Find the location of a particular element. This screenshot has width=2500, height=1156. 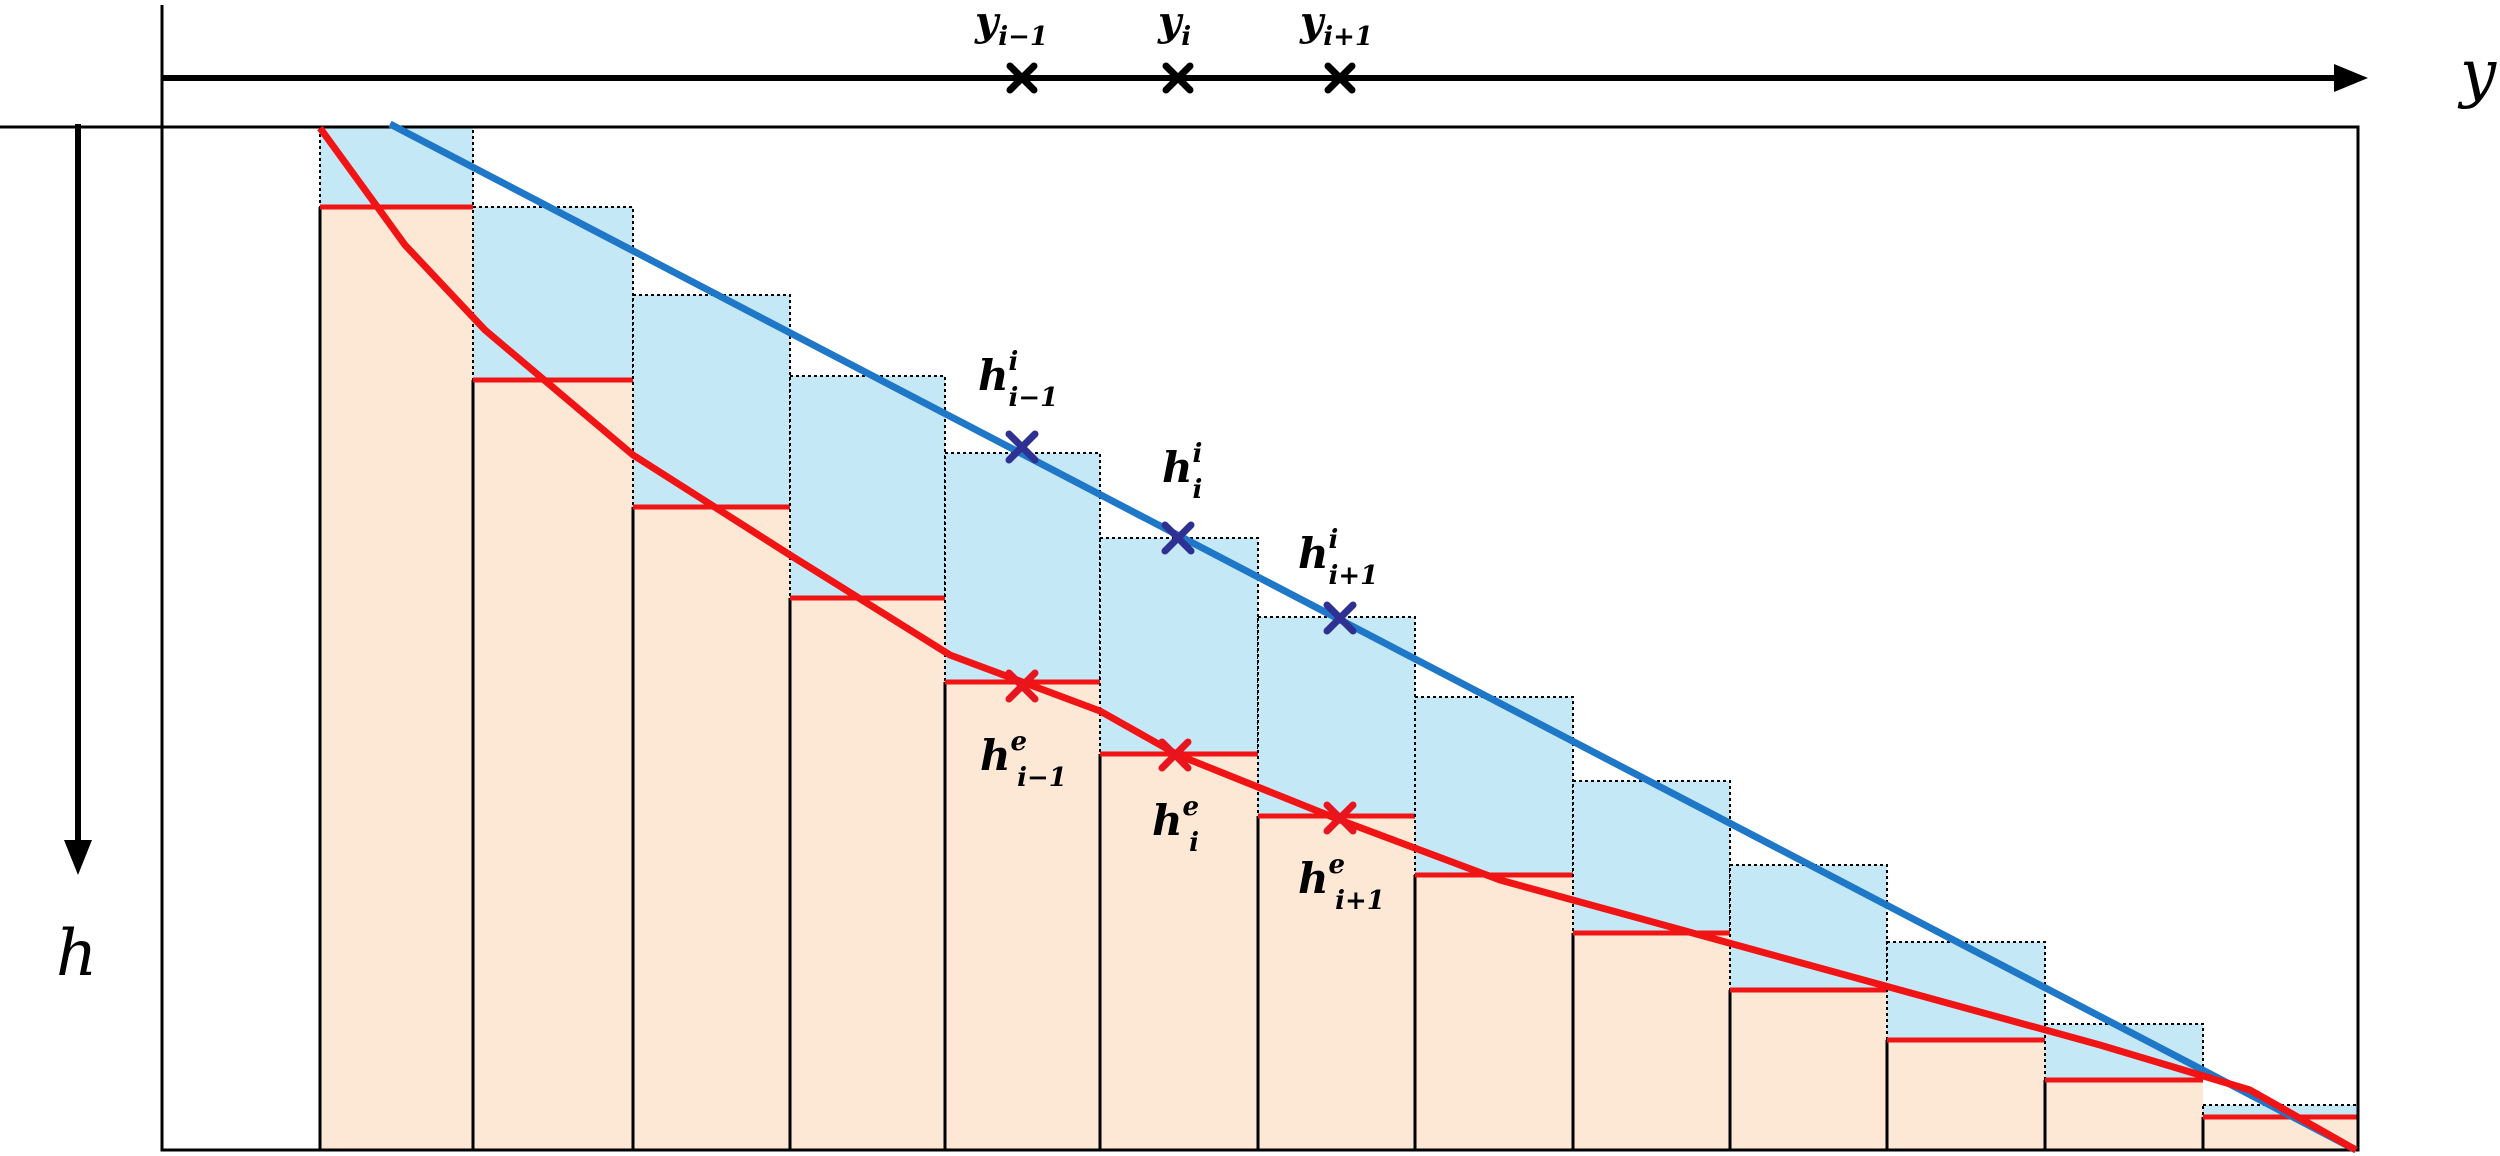

interface-label-i: hi i is located at coordinates (1182, 472).